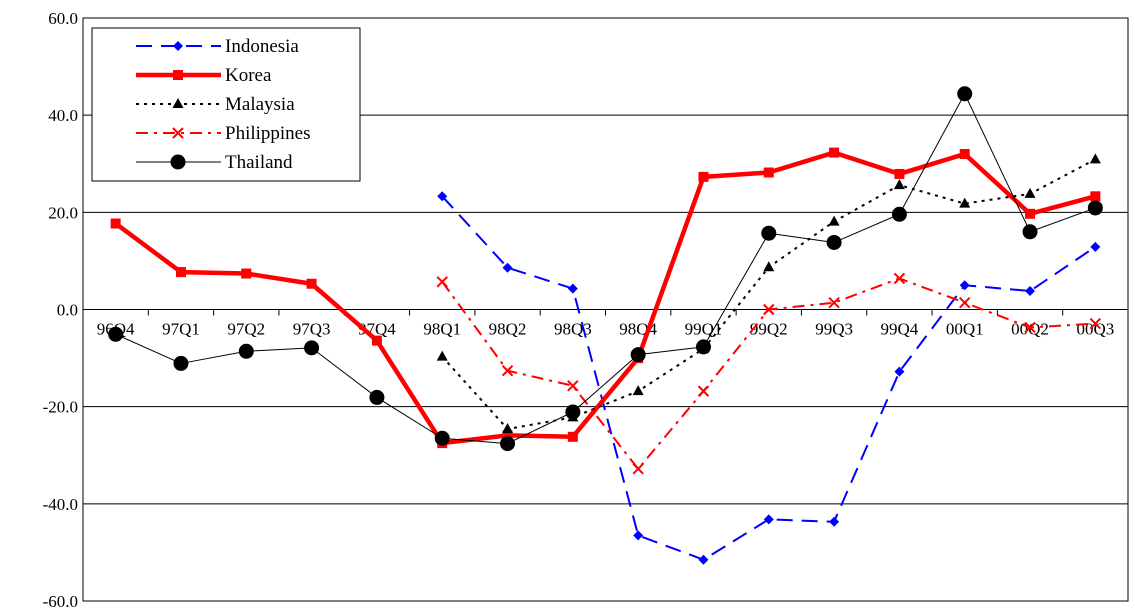 This screenshot has height=613, width=1135. I want to click on y-axis-labels: 60.0 40.0 20.0 0.0 -20.0 -40.0 -60.0, so click(60, 310).